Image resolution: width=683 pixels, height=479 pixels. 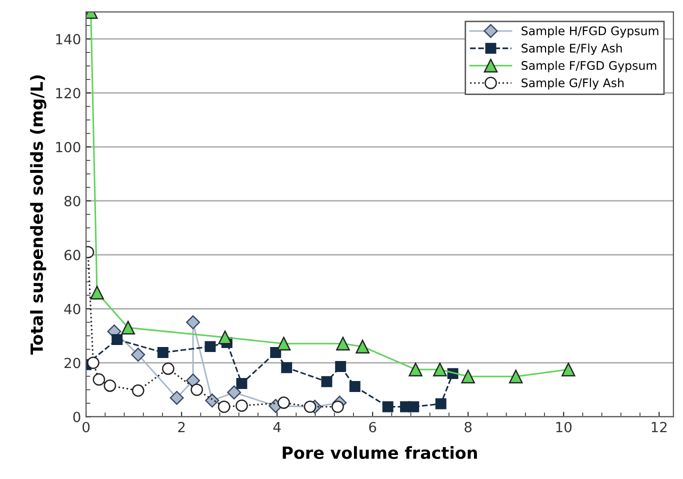 I want to click on x-tick-label: 2, so click(x=181, y=427).